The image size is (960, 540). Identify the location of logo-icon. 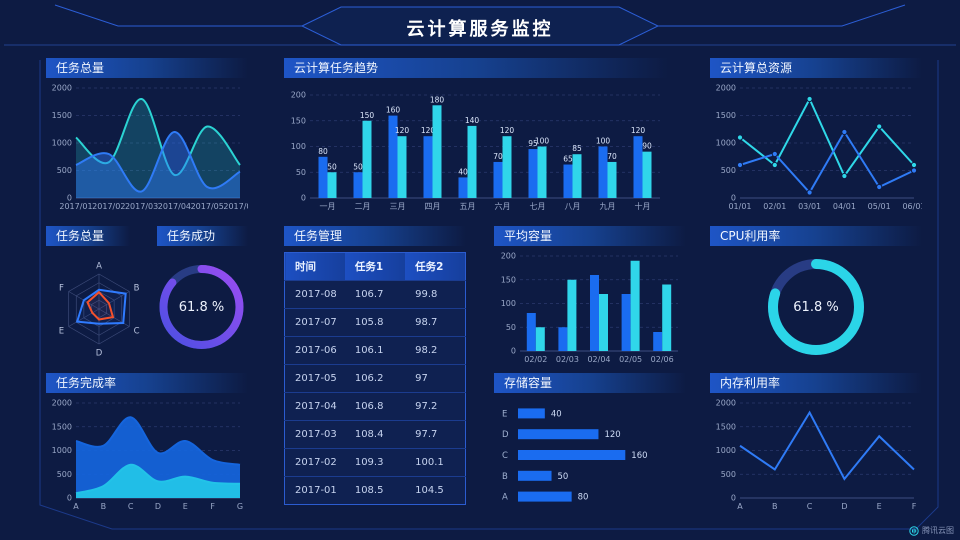
(914, 530).